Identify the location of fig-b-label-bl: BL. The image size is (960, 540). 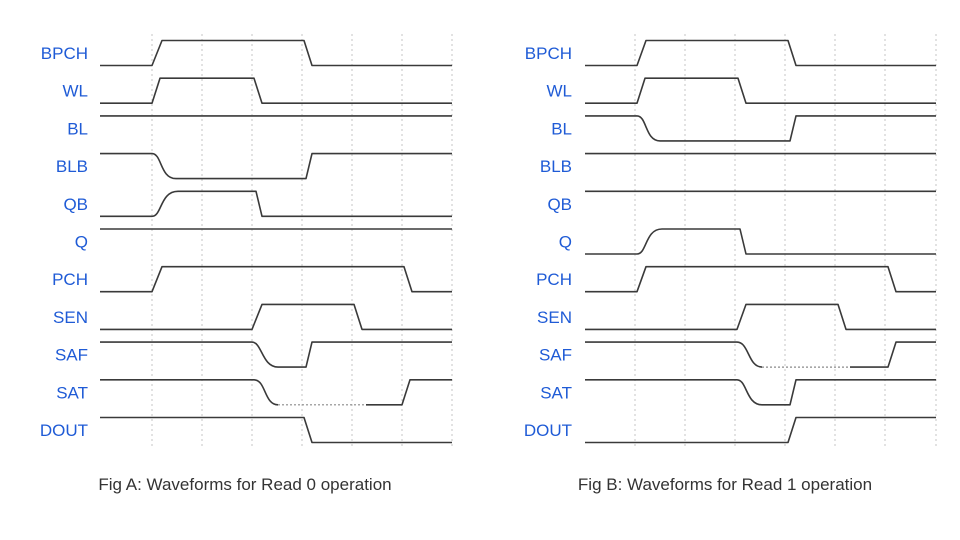
(561, 128).